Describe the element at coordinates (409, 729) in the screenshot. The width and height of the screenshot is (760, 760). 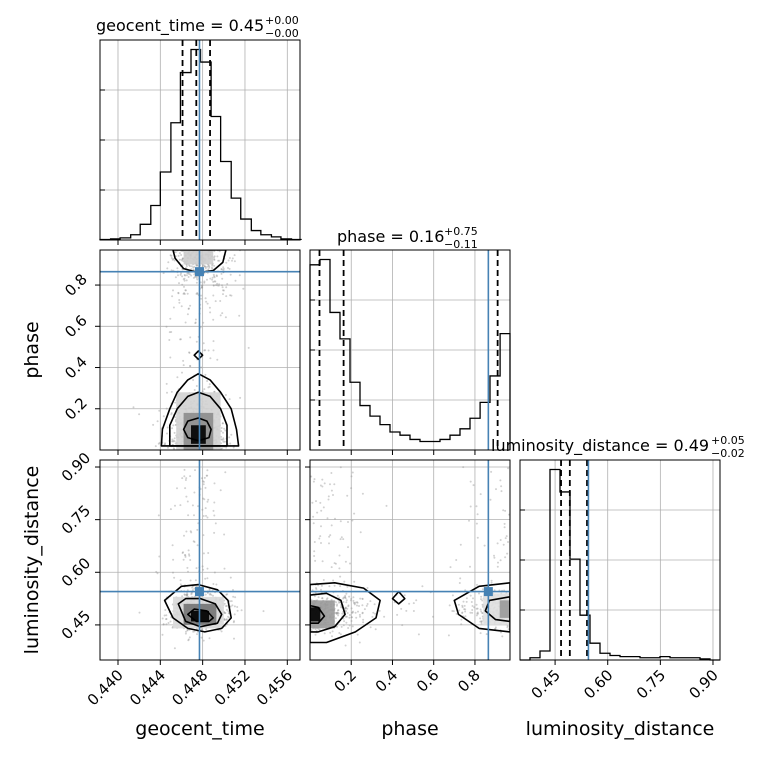
I see `xlabel-phase: phase` at that location.